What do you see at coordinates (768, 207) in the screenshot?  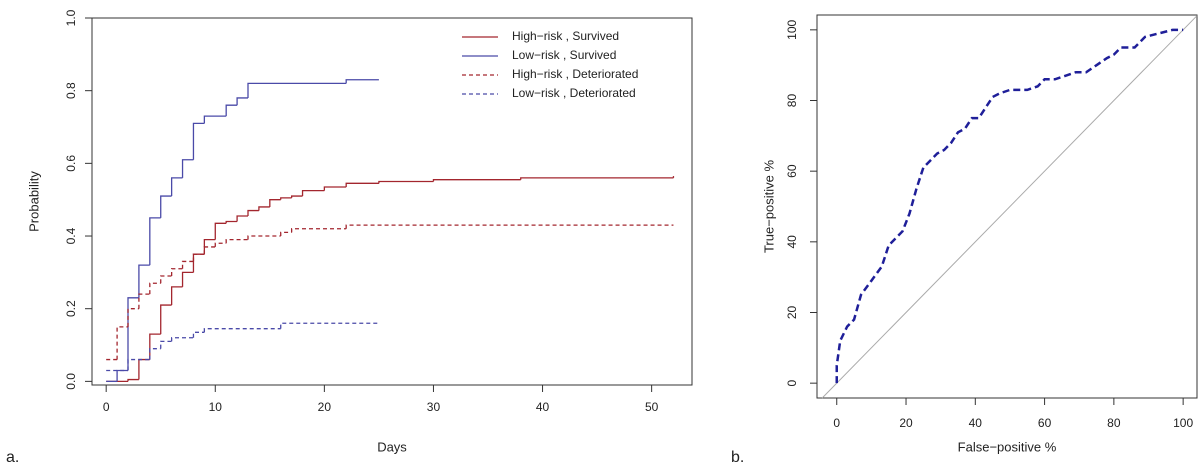 I see `y-axis-label: True−positive %` at bounding box center [768, 207].